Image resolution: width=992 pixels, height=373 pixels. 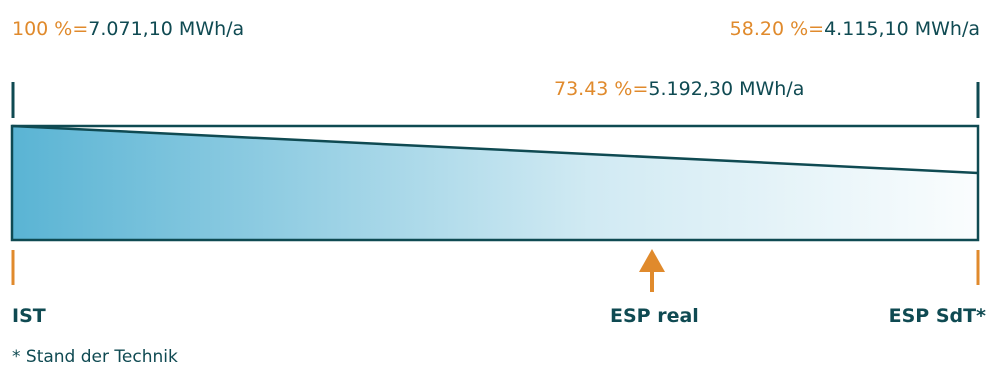 What do you see at coordinates (80, 29) in the screenshot?
I see `ist-equals: =` at bounding box center [80, 29].